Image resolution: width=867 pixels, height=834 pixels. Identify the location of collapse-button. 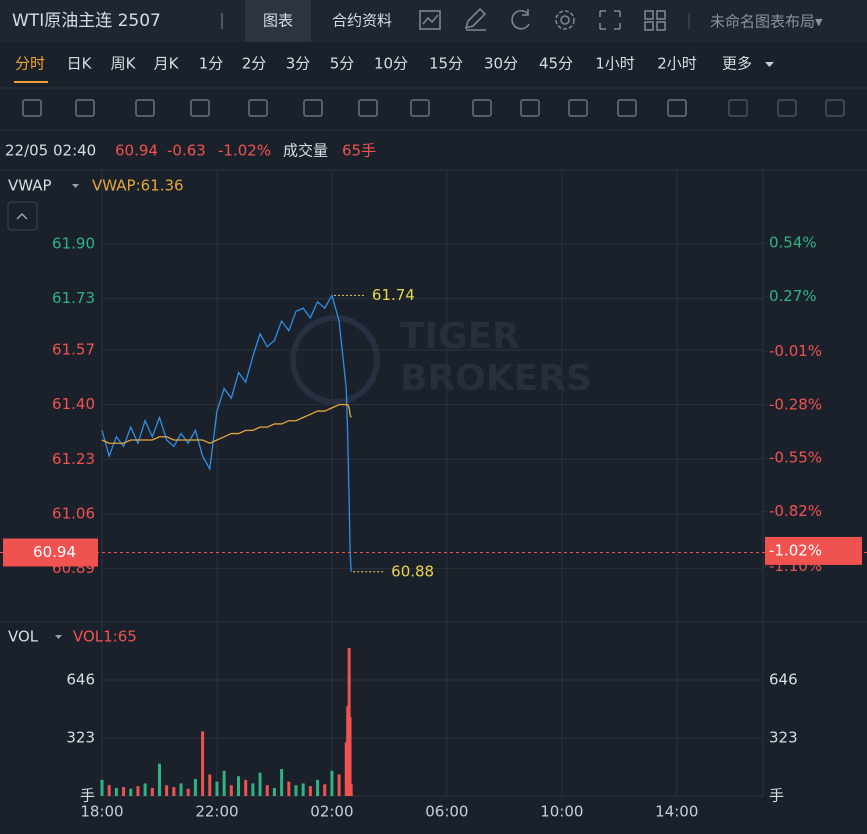
(22, 216).